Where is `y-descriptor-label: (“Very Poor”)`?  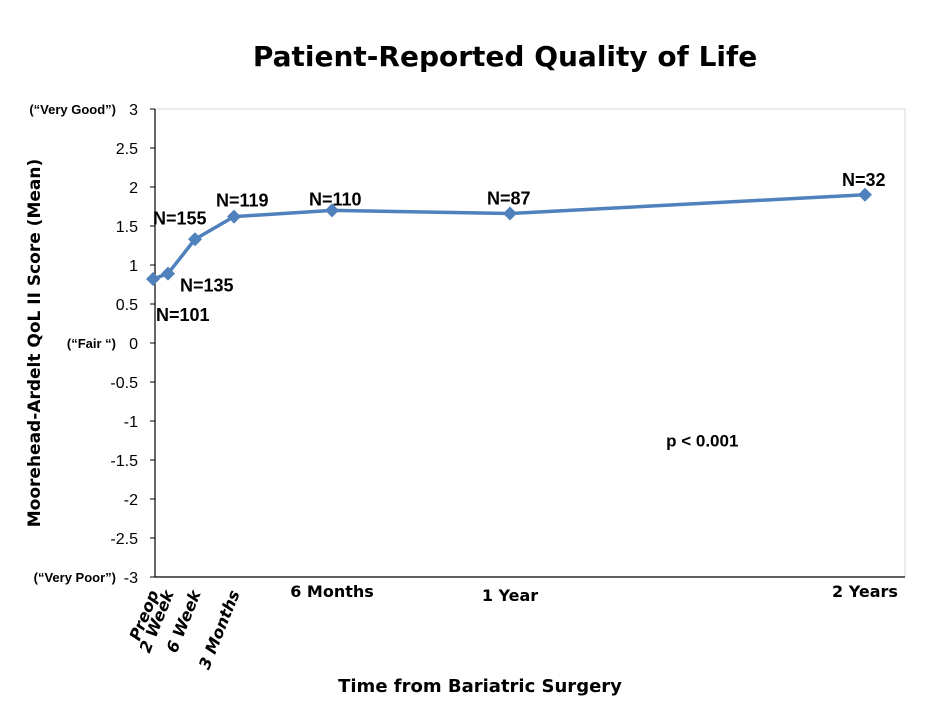
y-descriptor-label: (“Very Poor”) is located at coordinates (75, 577).